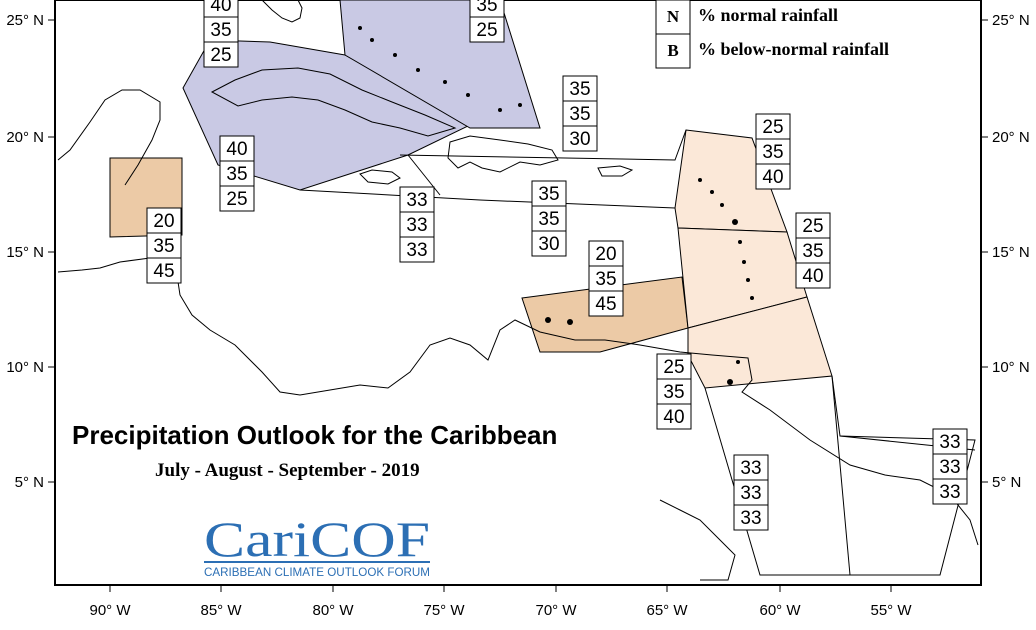 This screenshot has width=1036, height=630. What do you see at coordinates (25, 367) in the screenshot?
I see `lat-tick-label-left: 10° N` at bounding box center [25, 367].